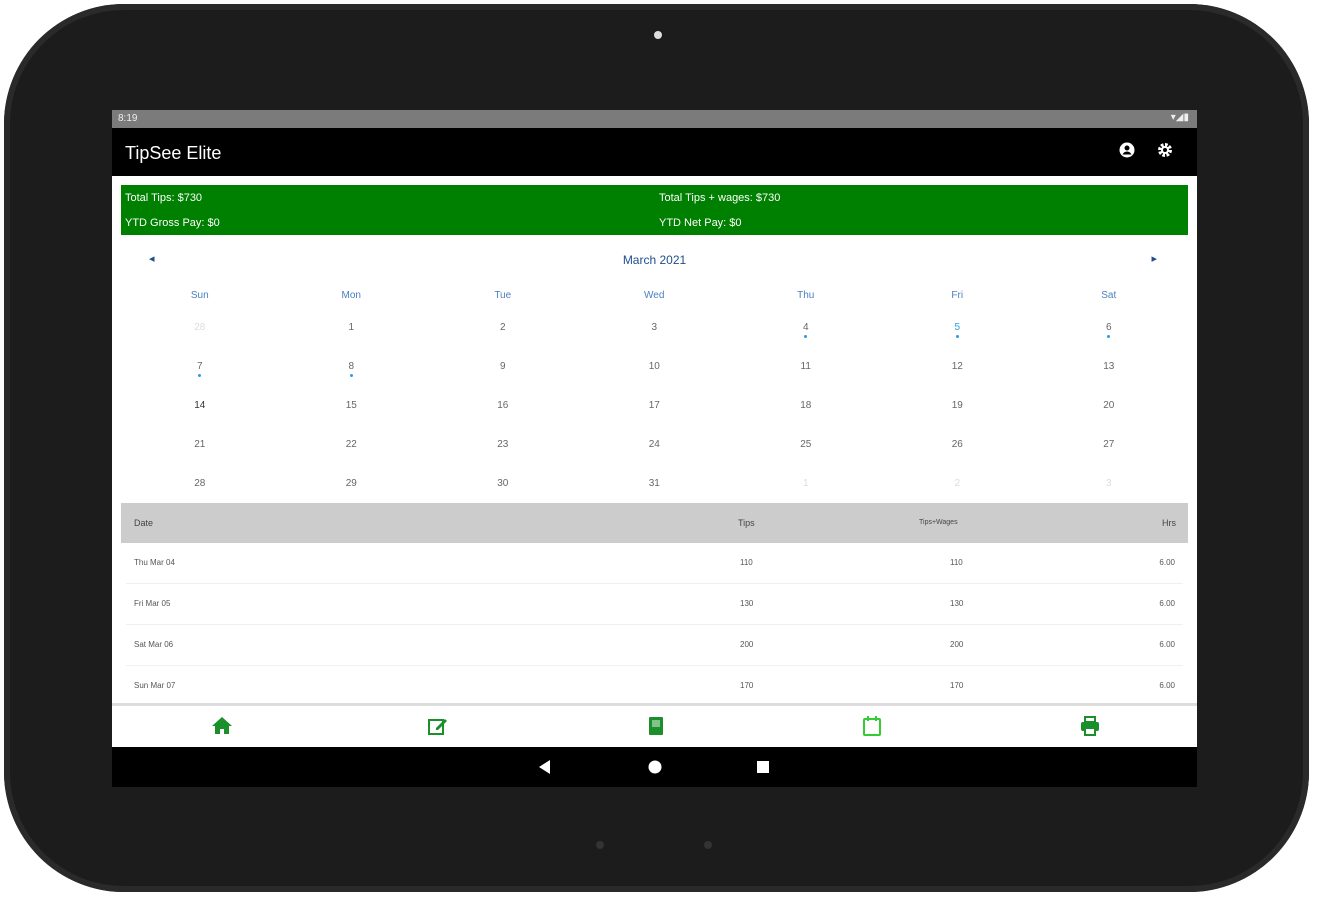 Image resolution: width=1317 pixels, height=900 pixels. I want to click on day-number: 31, so click(654, 483).